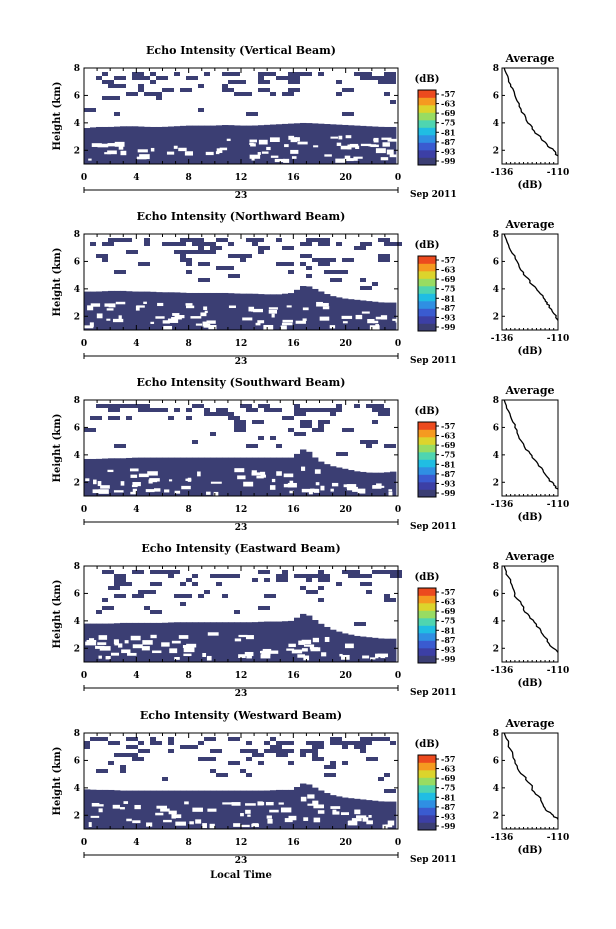 This screenshot has width=616, height=929. I want to click on avg-y-tick-label: 2, so click(496, 151).